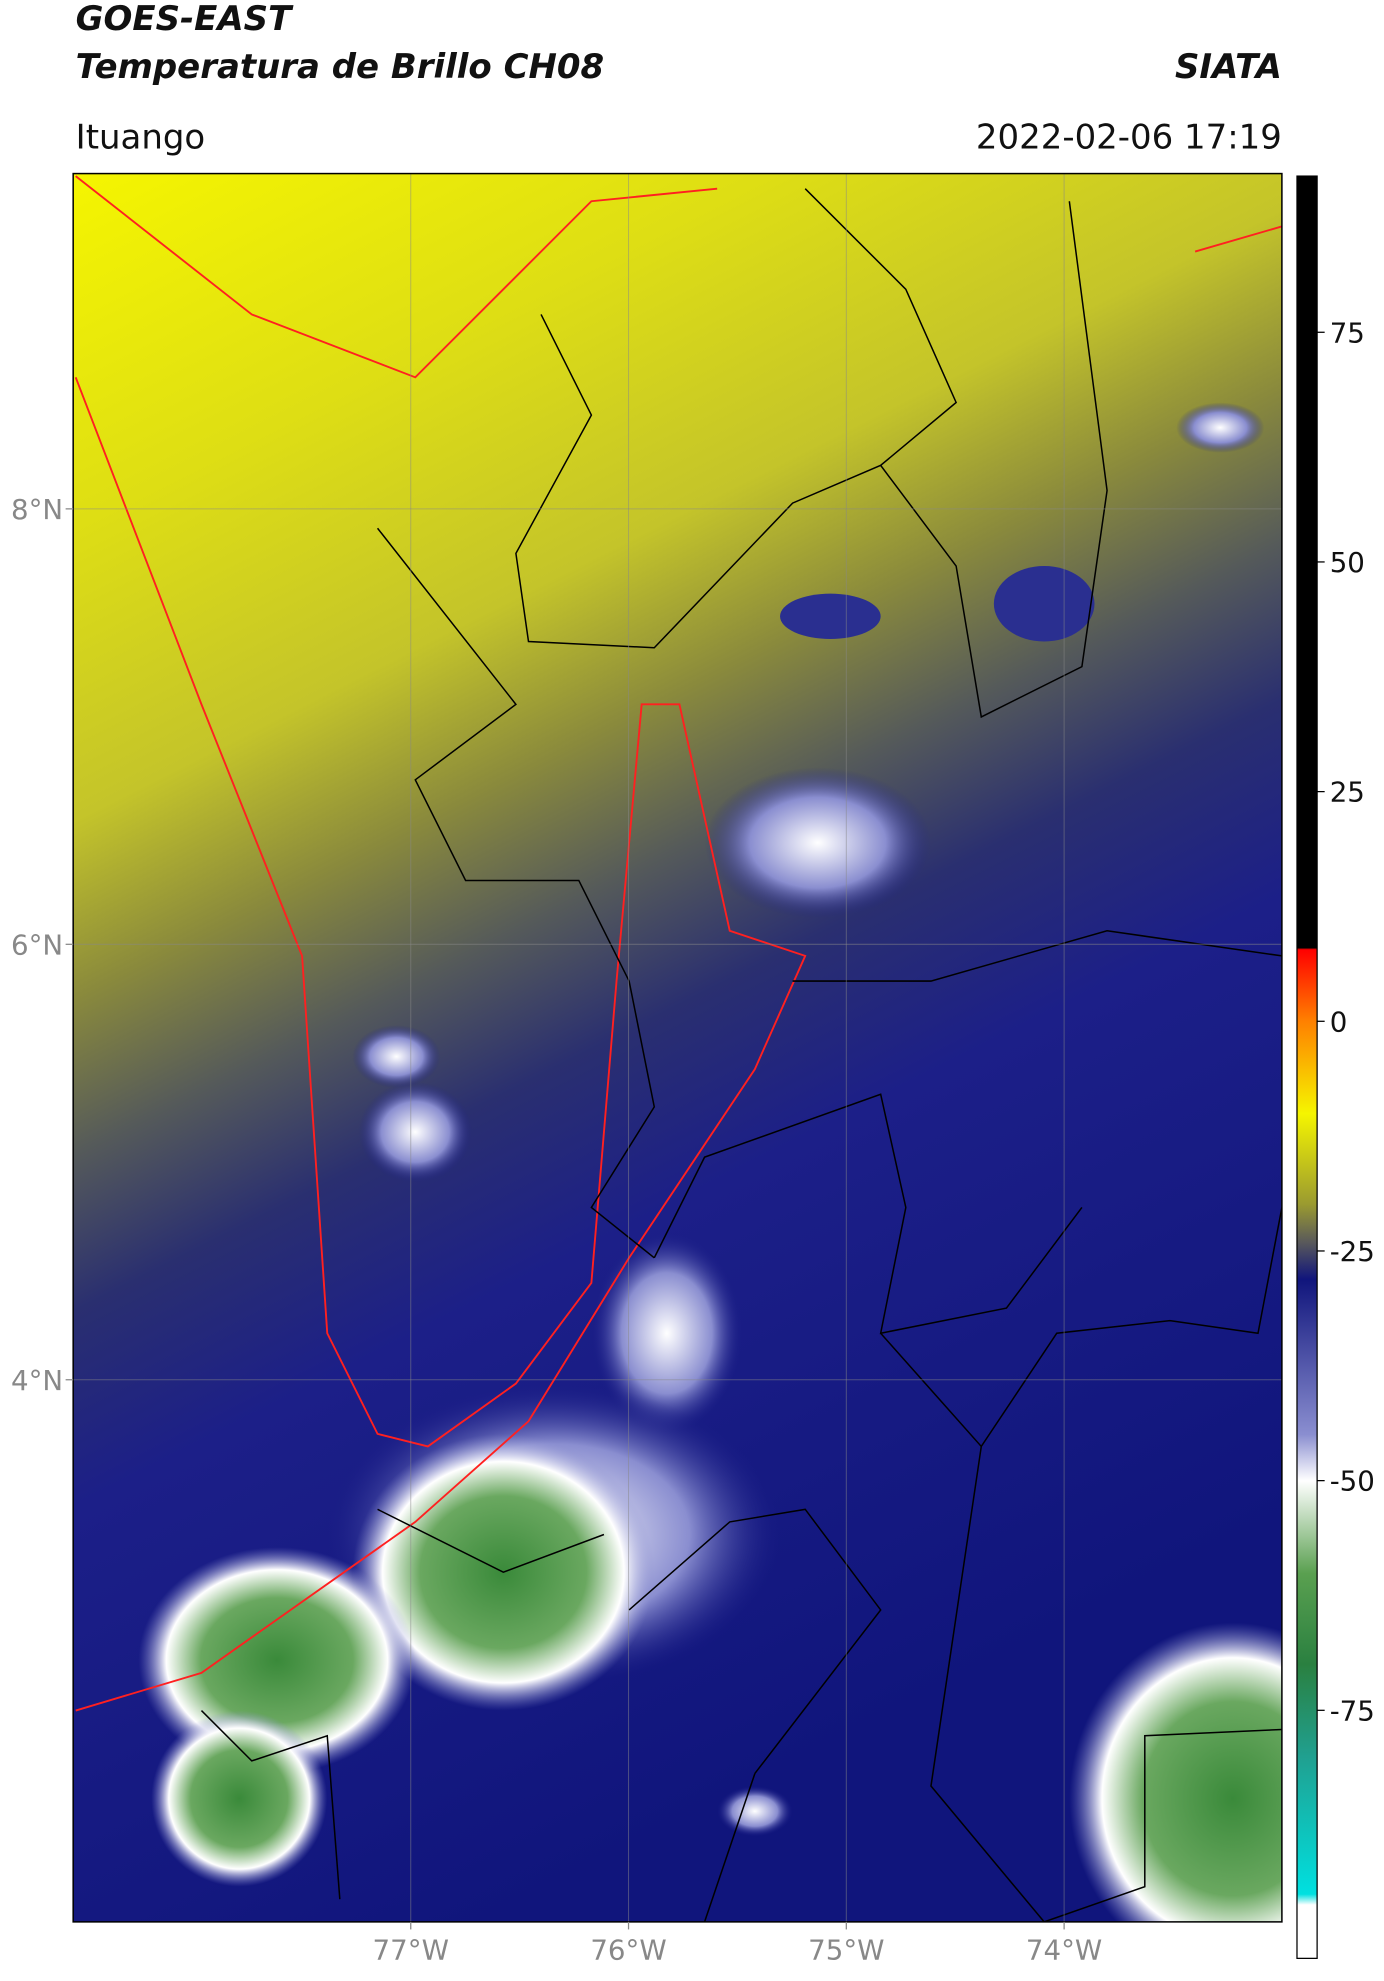 This screenshot has width=1384, height=1981. What do you see at coordinates (1352, 1710) in the screenshot?
I see `colorbar-tick-label: -75` at bounding box center [1352, 1710].